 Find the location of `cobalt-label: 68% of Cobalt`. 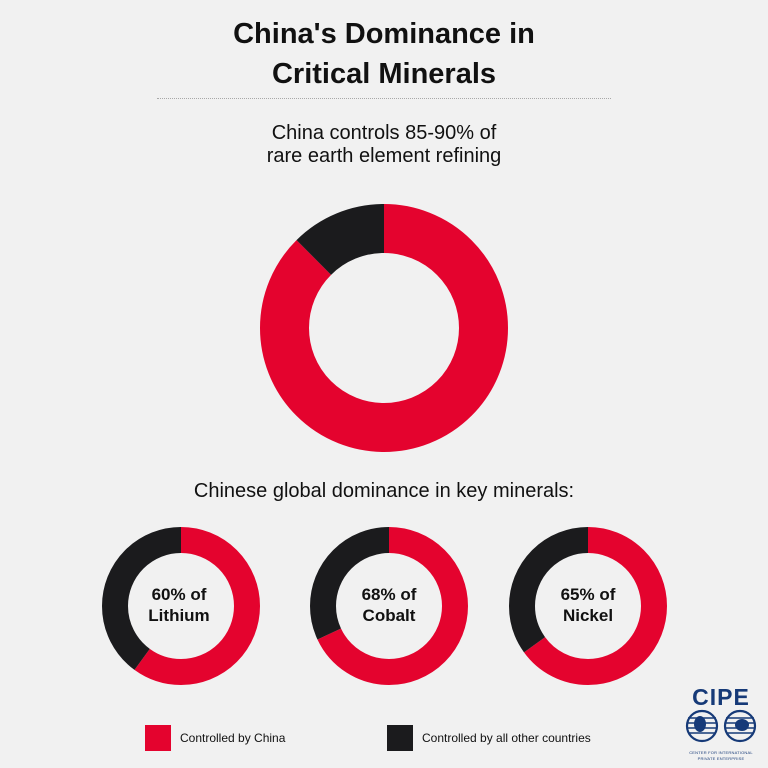

cobalt-label: 68% of Cobalt is located at coordinates (389, 605).